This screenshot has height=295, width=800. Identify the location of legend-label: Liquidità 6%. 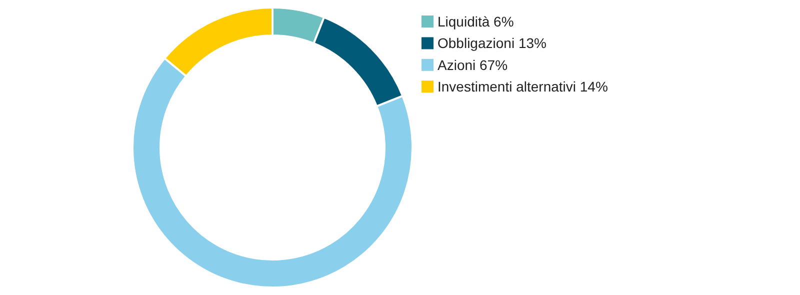
(476, 22).